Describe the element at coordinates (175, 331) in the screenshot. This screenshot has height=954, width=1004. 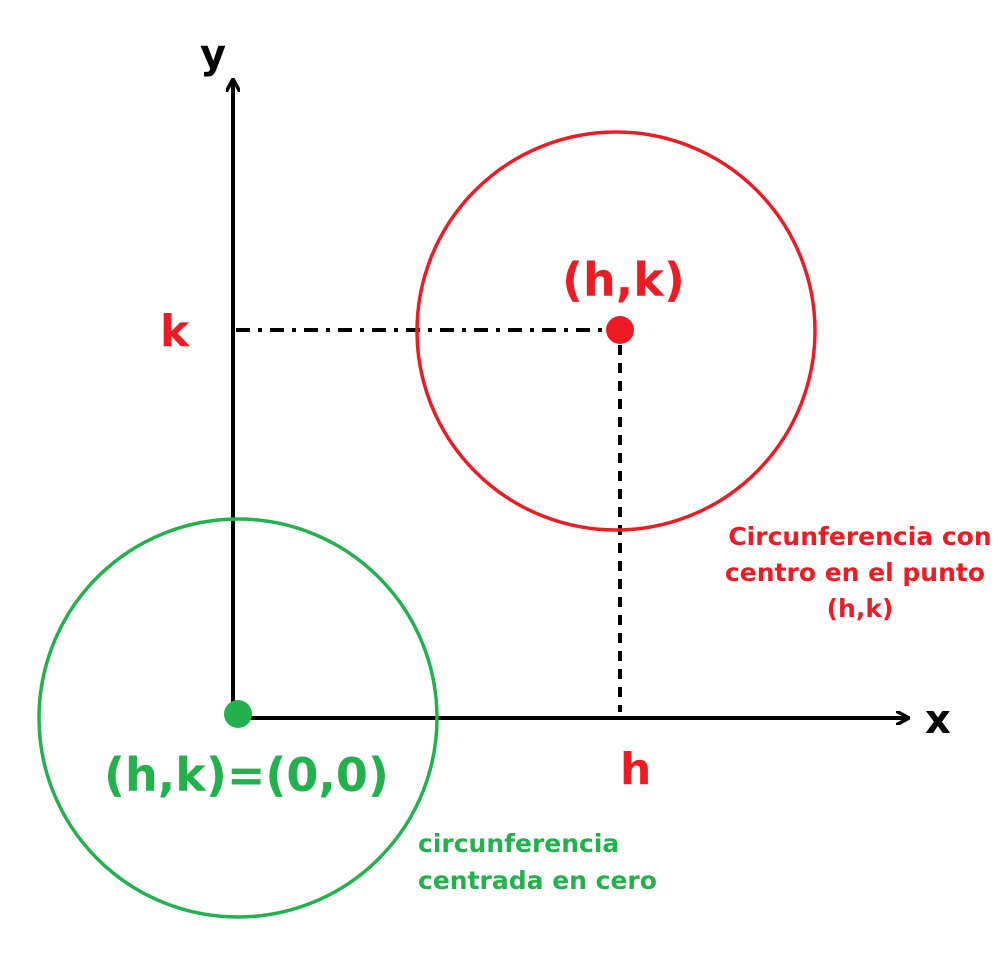
I see `k-label: k` at that location.